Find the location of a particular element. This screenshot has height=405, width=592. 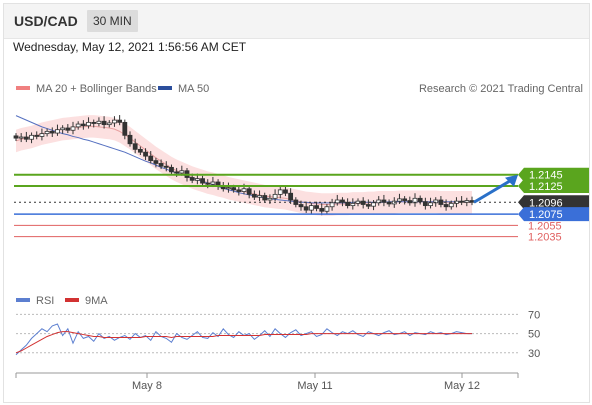

level-tag-1.2075 is located at coordinates (553, 214).